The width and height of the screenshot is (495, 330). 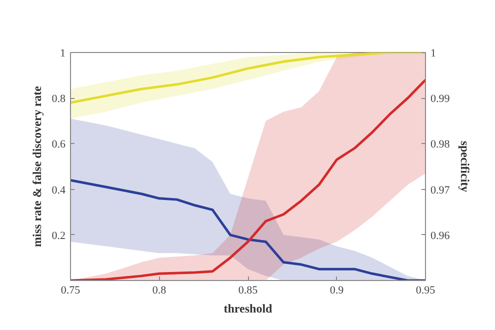 What do you see at coordinates (465, 166) in the screenshot?
I see `y2-axis-title: specificity` at bounding box center [465, 166].